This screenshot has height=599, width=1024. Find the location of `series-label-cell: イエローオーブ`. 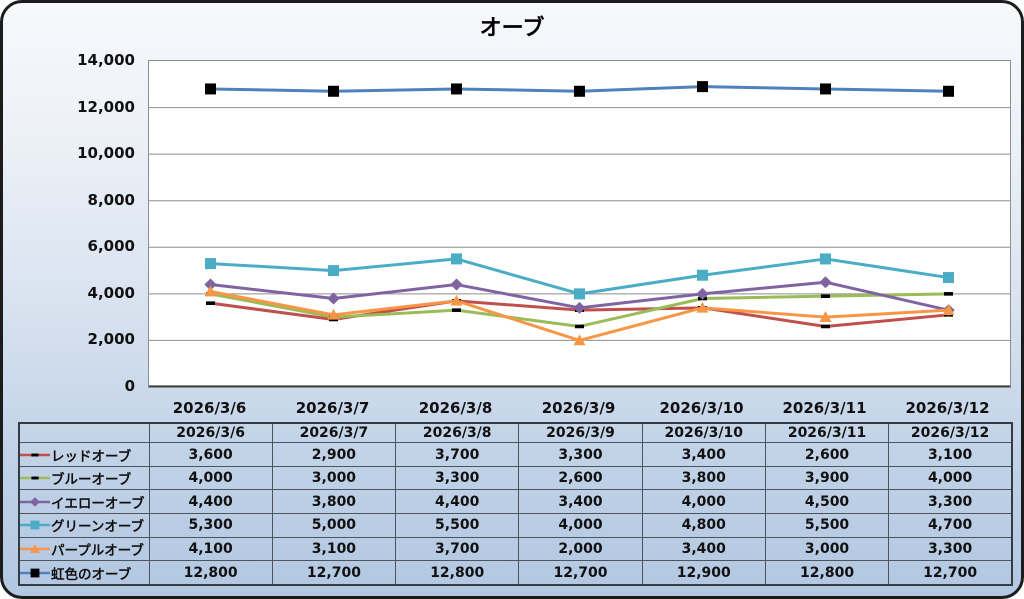

series-label-cell: イエローオーブ is located at coordinates (84, 502).